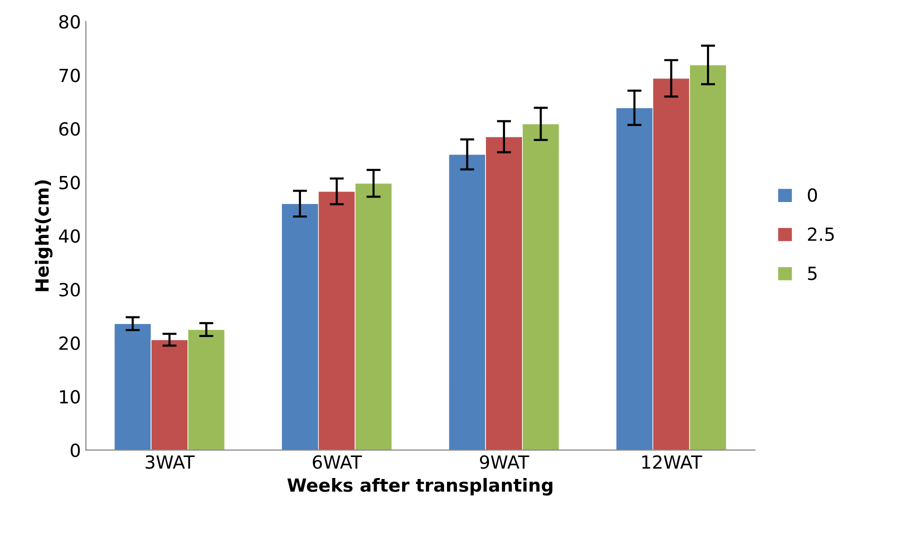 This screenshot has height=539, width=904. Describe the element at coordinates (337, 462) in the screenshot. I see `x-tick-label: 6WAT` at that location.